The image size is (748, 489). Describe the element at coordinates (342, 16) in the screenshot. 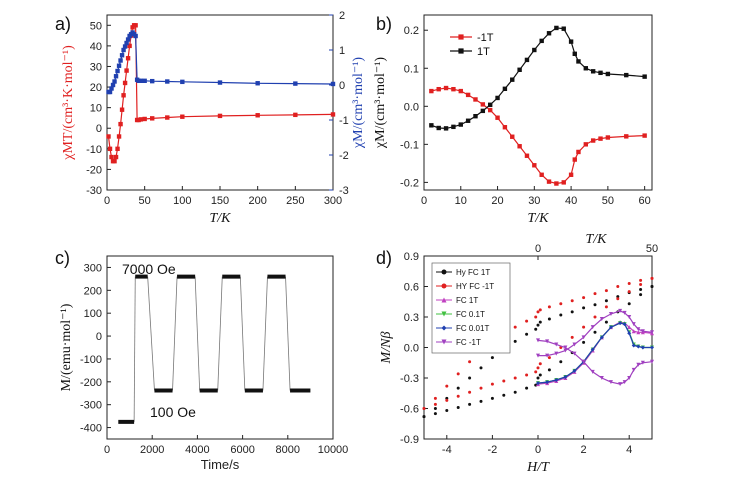

I see `y2-tick-label: 2` at that location.